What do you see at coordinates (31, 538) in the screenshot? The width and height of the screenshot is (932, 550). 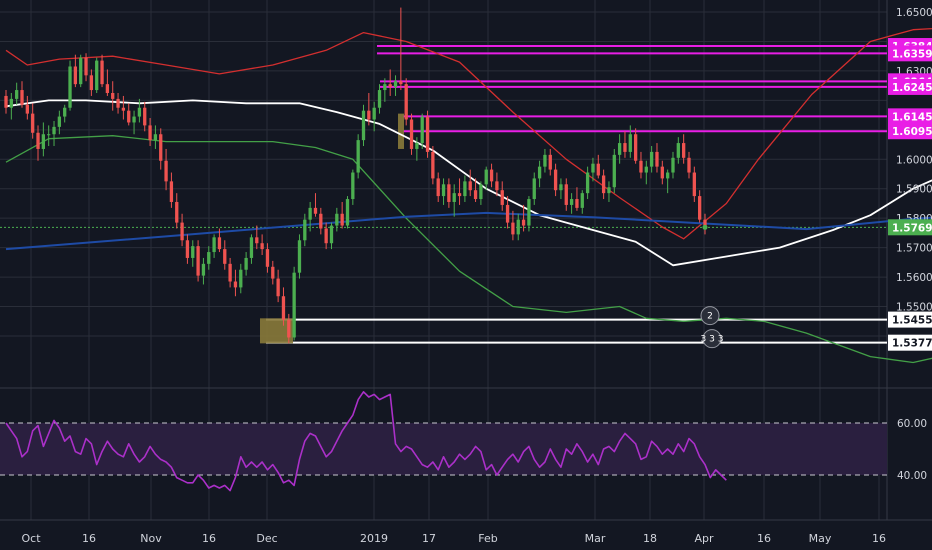 I see `x-tick-label: Oct` at bounding box center [31, 538].